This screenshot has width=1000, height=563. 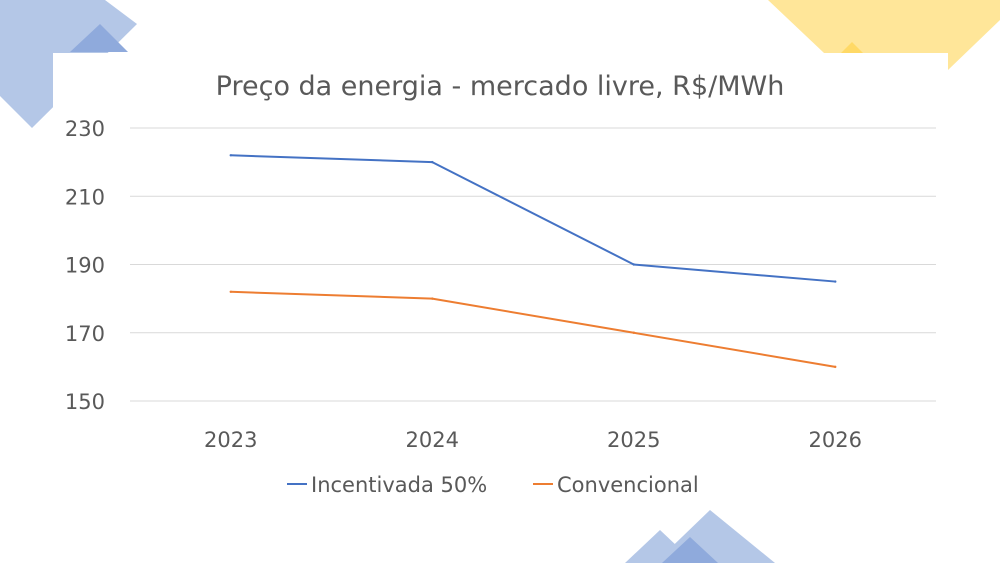 I want to click on legend: Incentivada 50% Convencional, so click(x=493, y=485).